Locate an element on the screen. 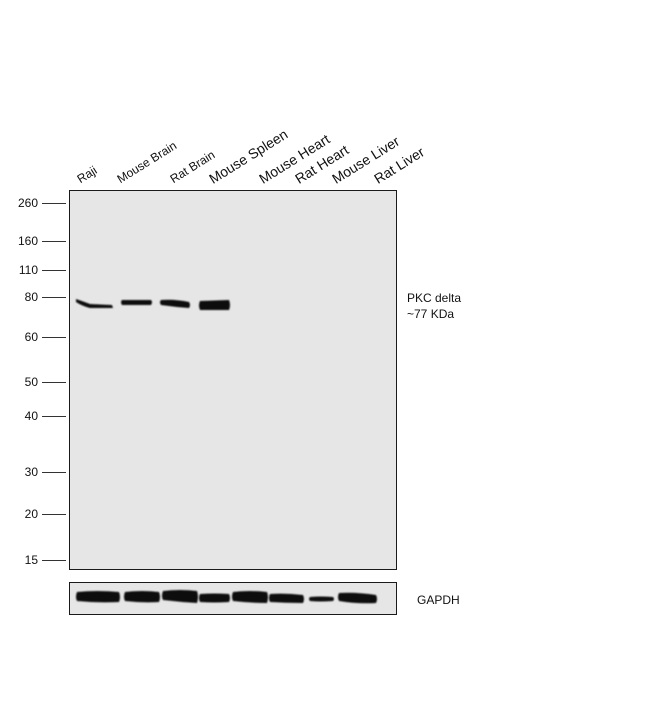  band-gapdh-mouse-liver is located at coordinates (321, 599).